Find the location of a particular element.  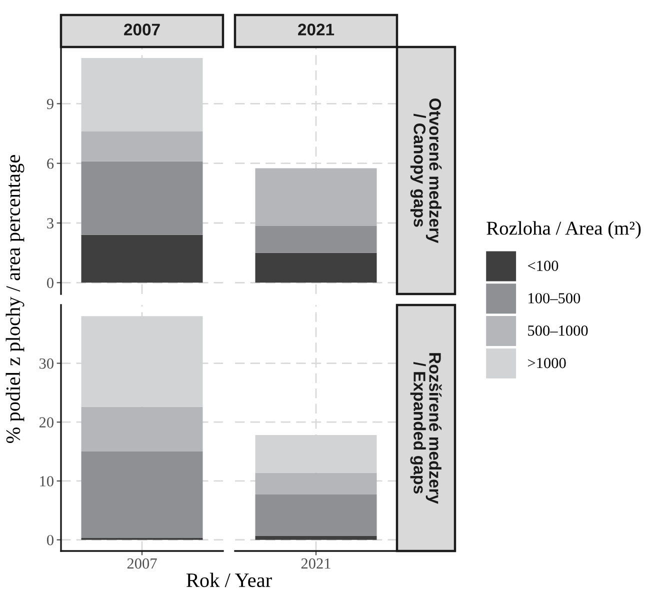

text: Rozšírené medzery / Expanded gaps is located at coordinates (426, 428).